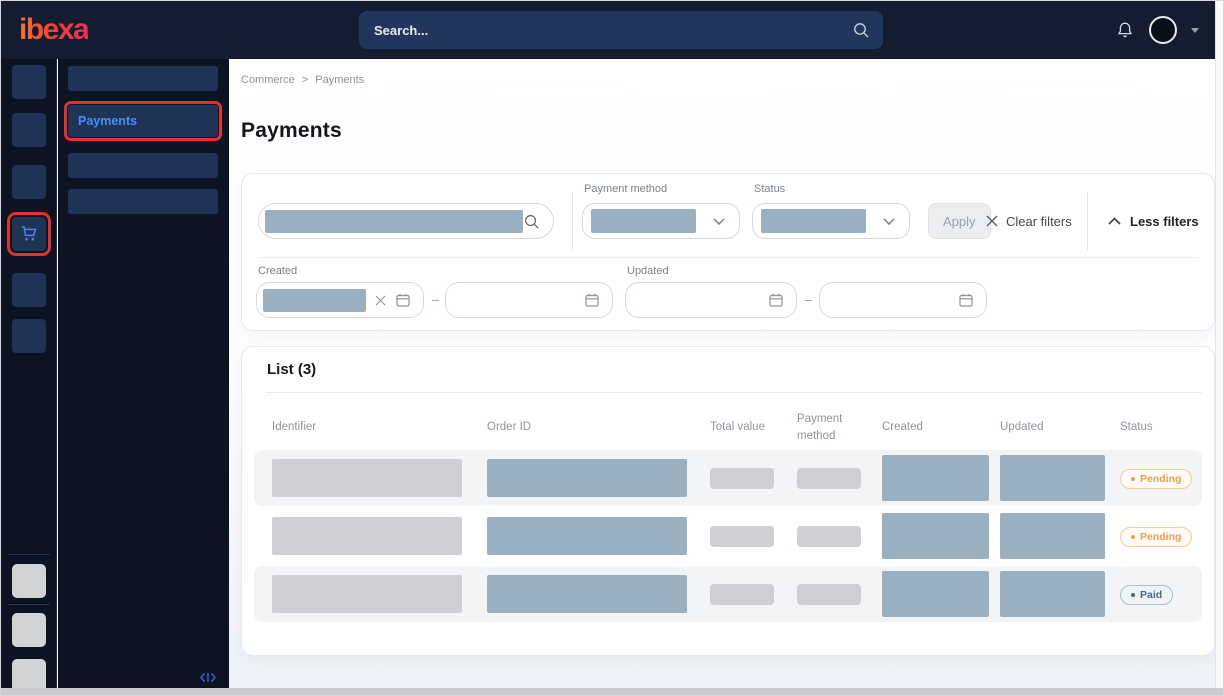 This screenshot has width=1224, height=696. Describe the element at coordinates (1125, 30) in the screenshot. I see `notifications-bell-icon` at that location.